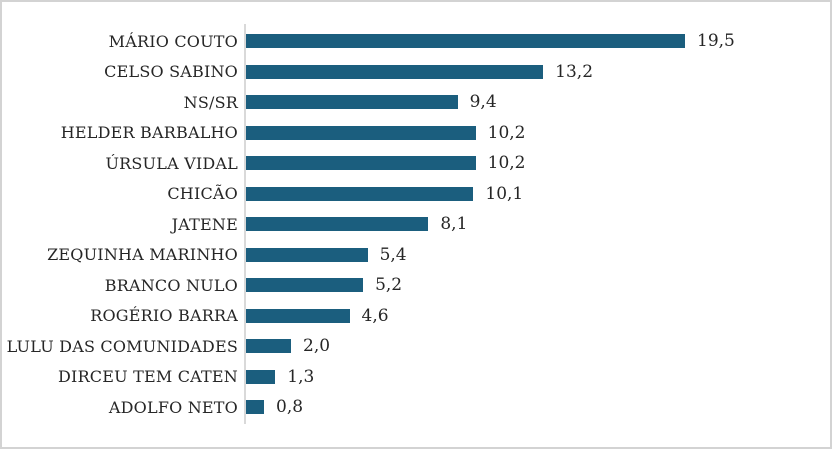 This screenshot has width=832, height=449. Describe the element at coordinates (301, 376) in the screenshot. I see `value-label: 1,3` at that location.